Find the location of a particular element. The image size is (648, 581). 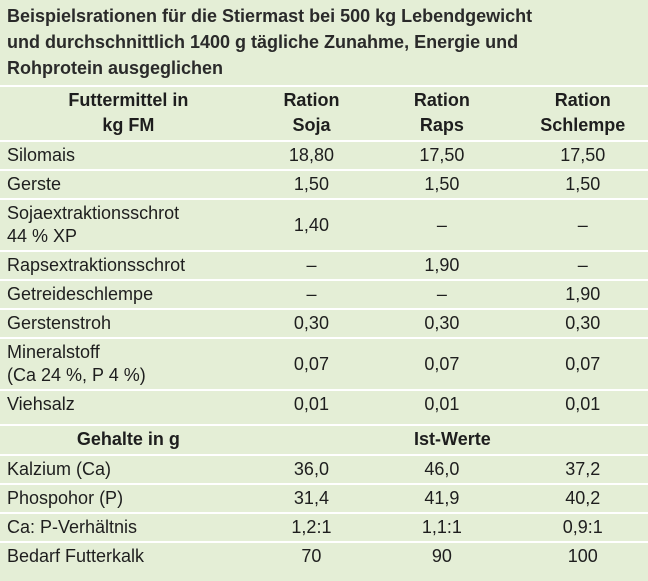

section-value-header: Ist-Werte is located at coordinates (451, 439).